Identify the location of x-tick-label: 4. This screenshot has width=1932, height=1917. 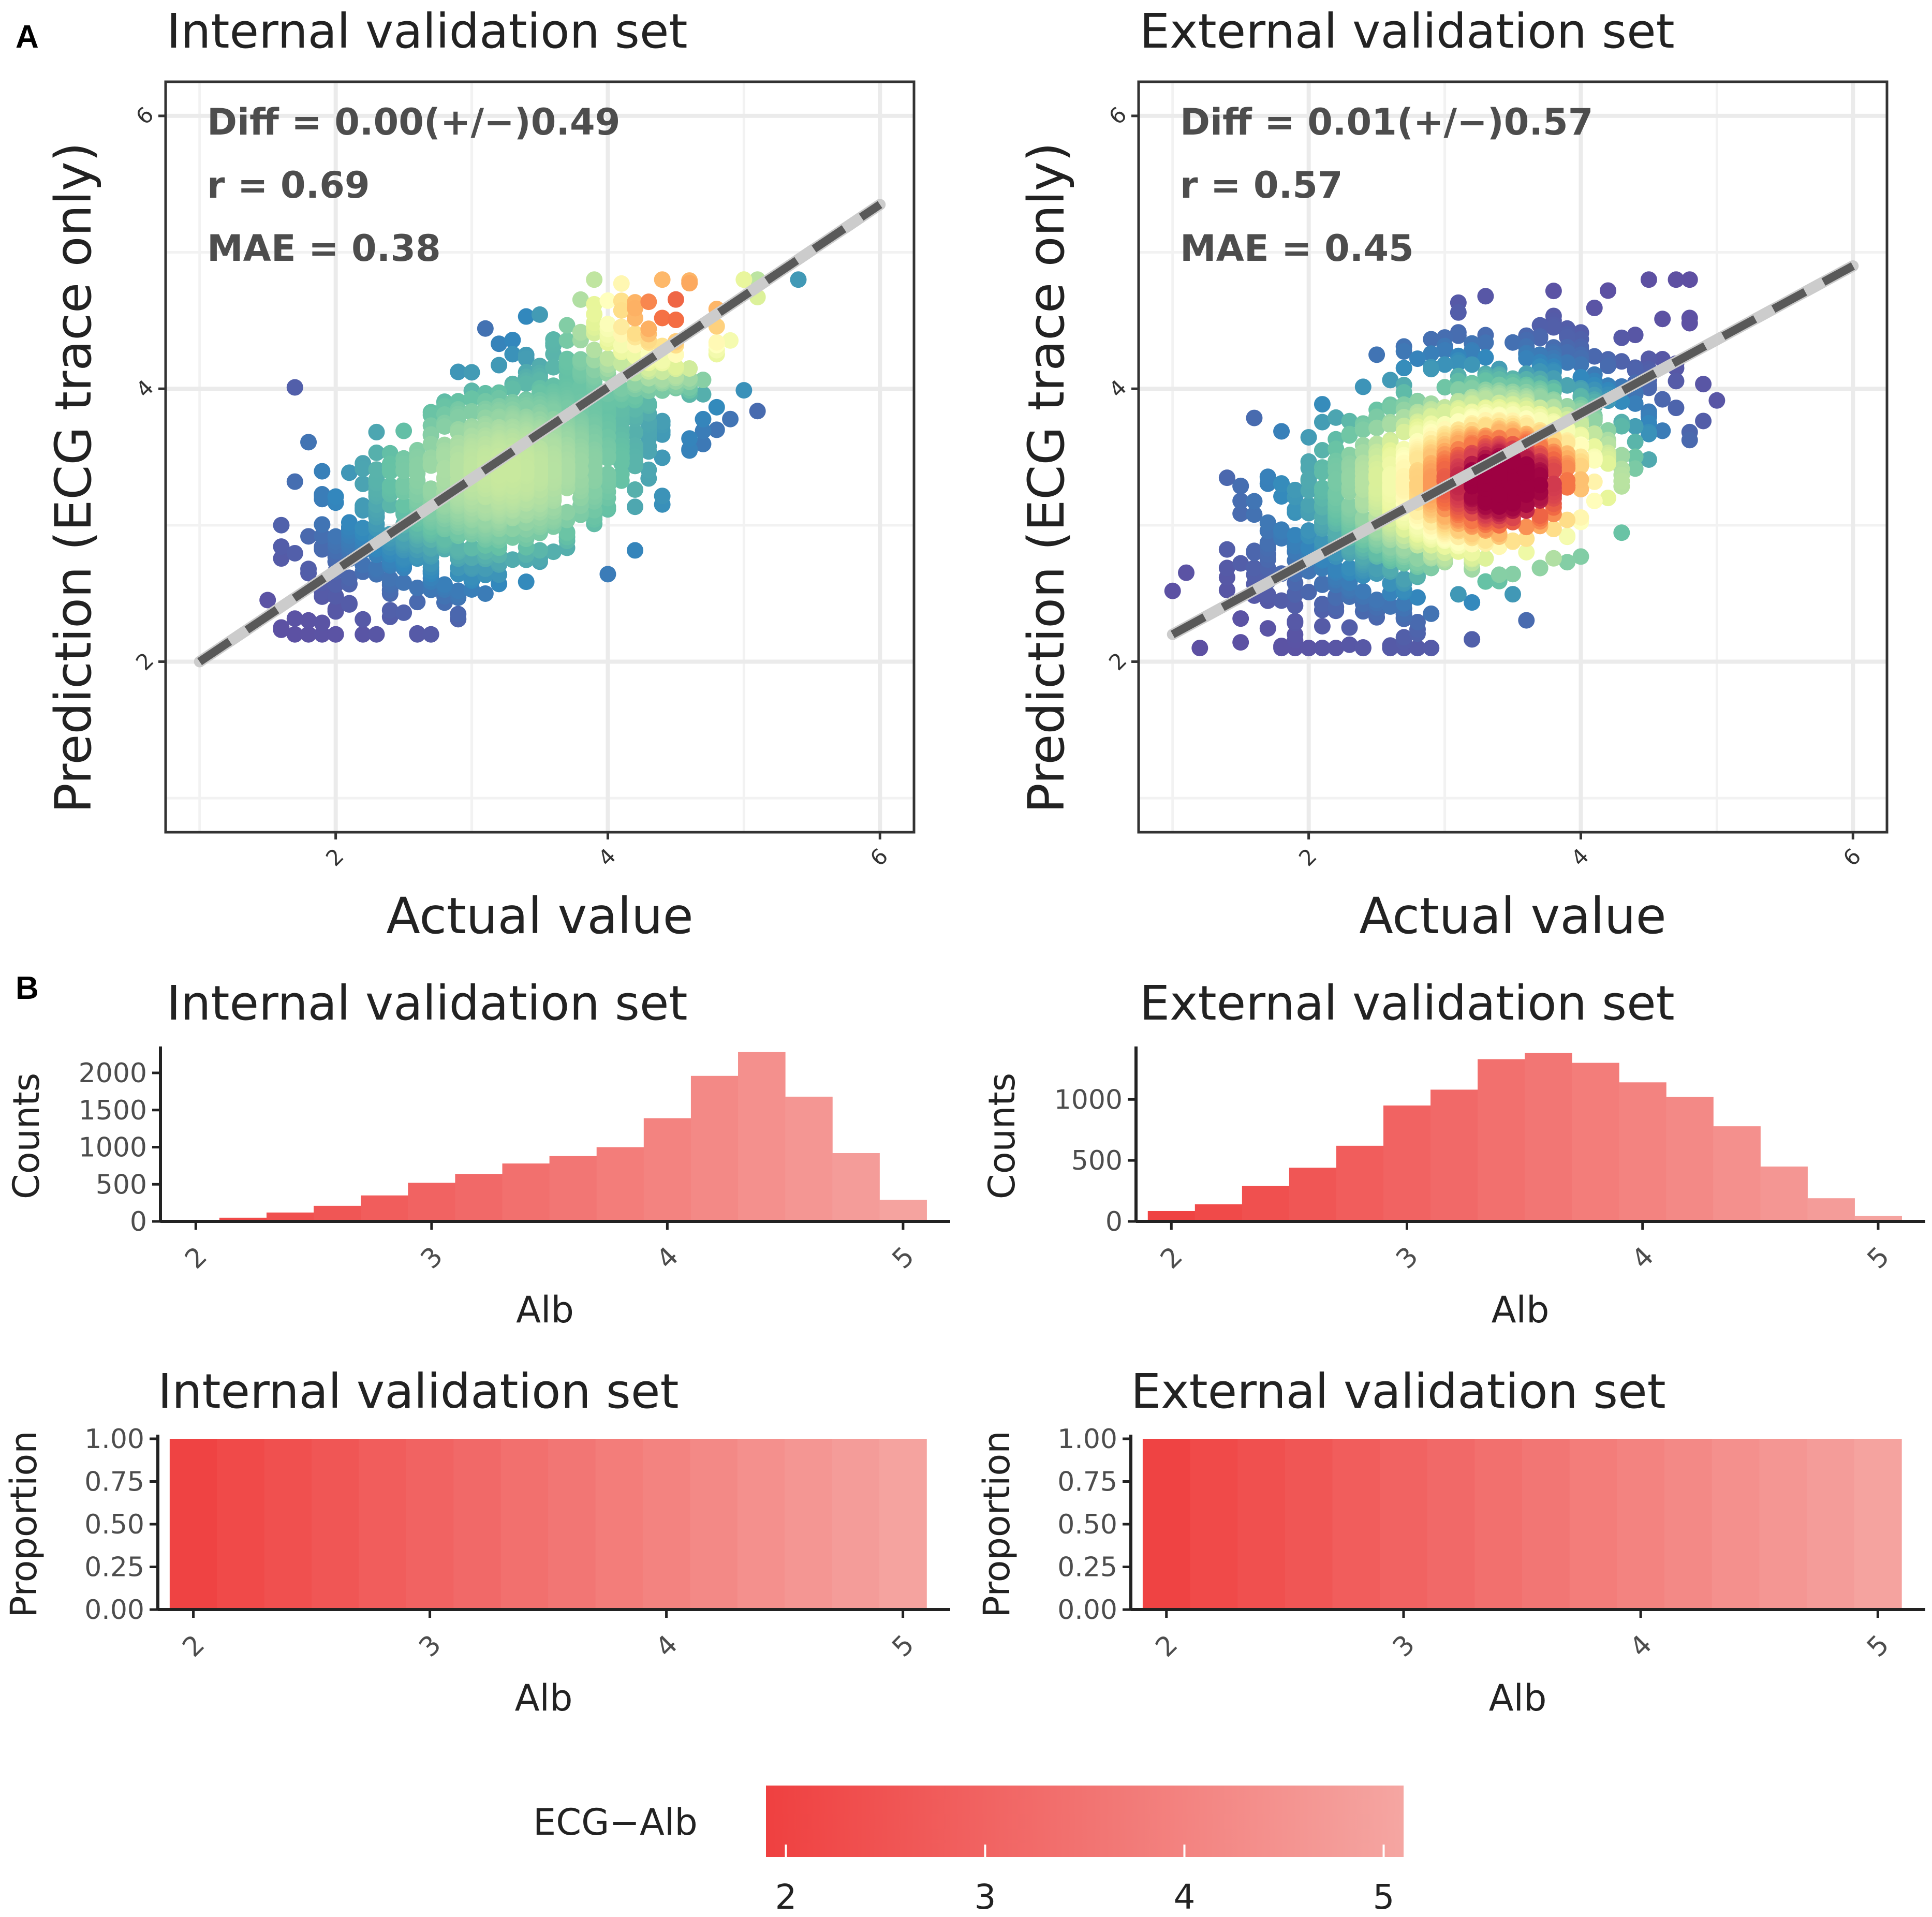
(1580, 857).